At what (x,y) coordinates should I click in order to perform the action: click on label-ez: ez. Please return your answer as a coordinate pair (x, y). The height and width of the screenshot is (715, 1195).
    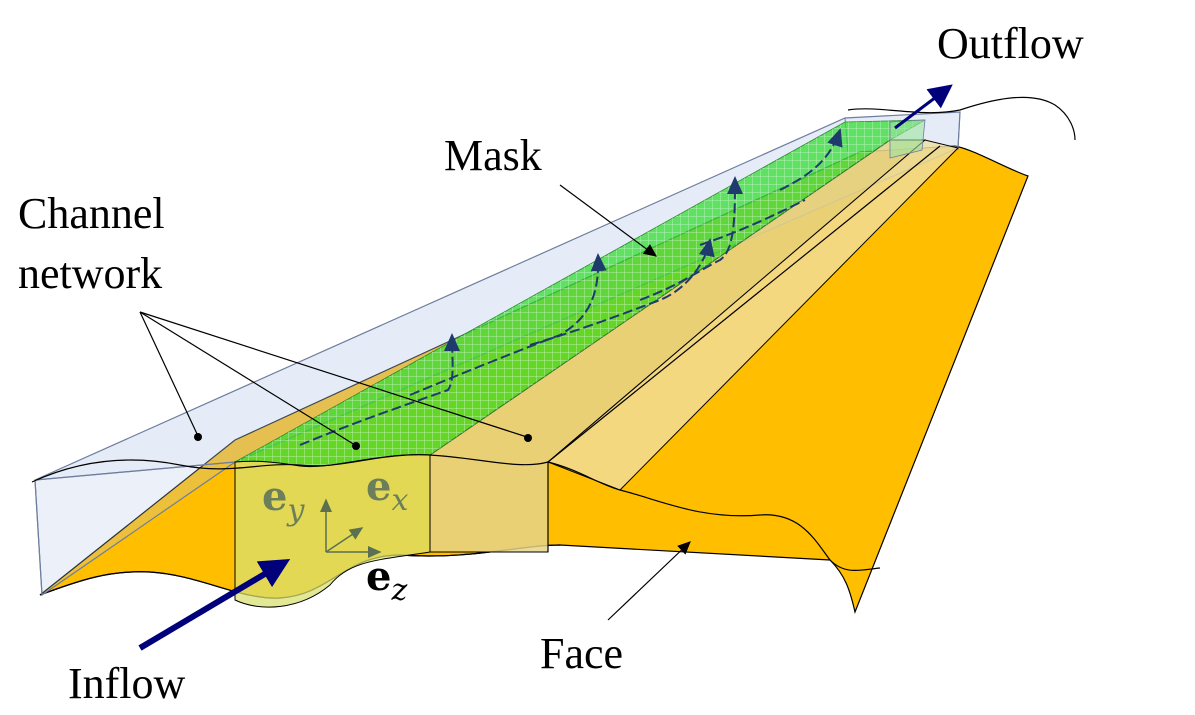
    Looking at the image, I should click on (386, 580).